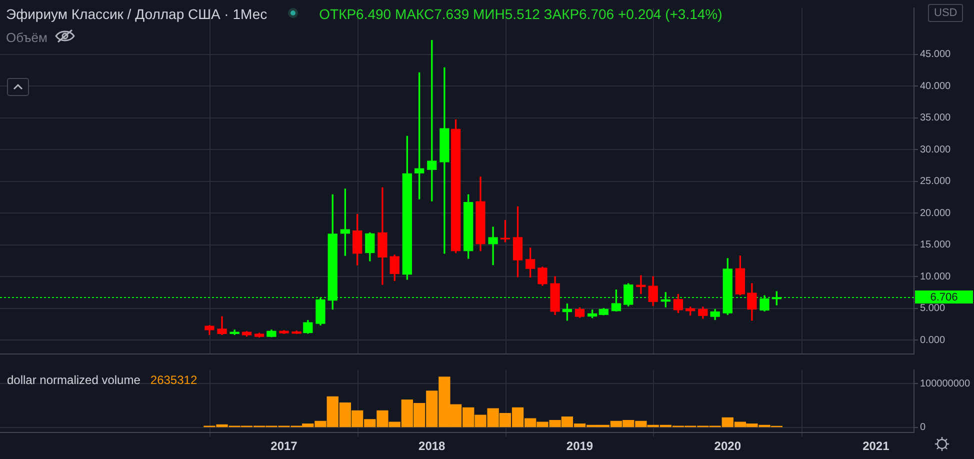 The width and height of the screenshot is (974, 459). What do you see at coordinates (936, 54) in the screenshot?
I see `y-tick-label: 45.000` at bounding box center [936, 54].